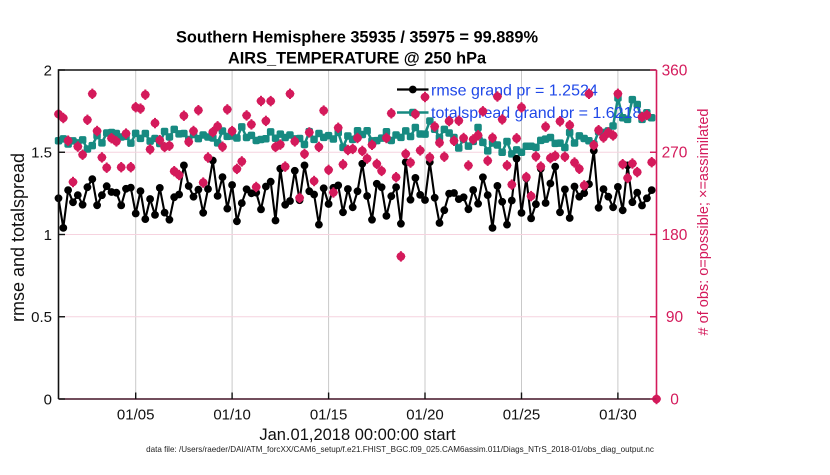  Describe the element at coordinates (514, 91) in the screenshot. I see `svg-text: rmse grand pr = 1.2524` at that location.